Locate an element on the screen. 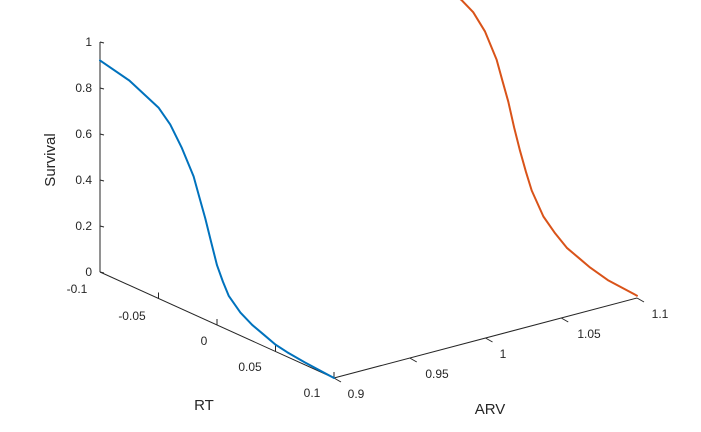  z-tick-label: 0.2 is located at coordinates (83, 226).